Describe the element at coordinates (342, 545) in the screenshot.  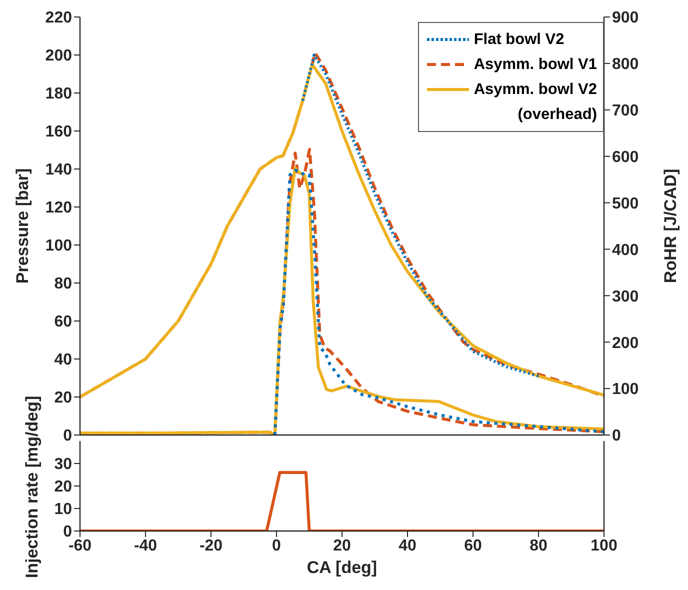
I see `x-tick-label: 20` at that location.